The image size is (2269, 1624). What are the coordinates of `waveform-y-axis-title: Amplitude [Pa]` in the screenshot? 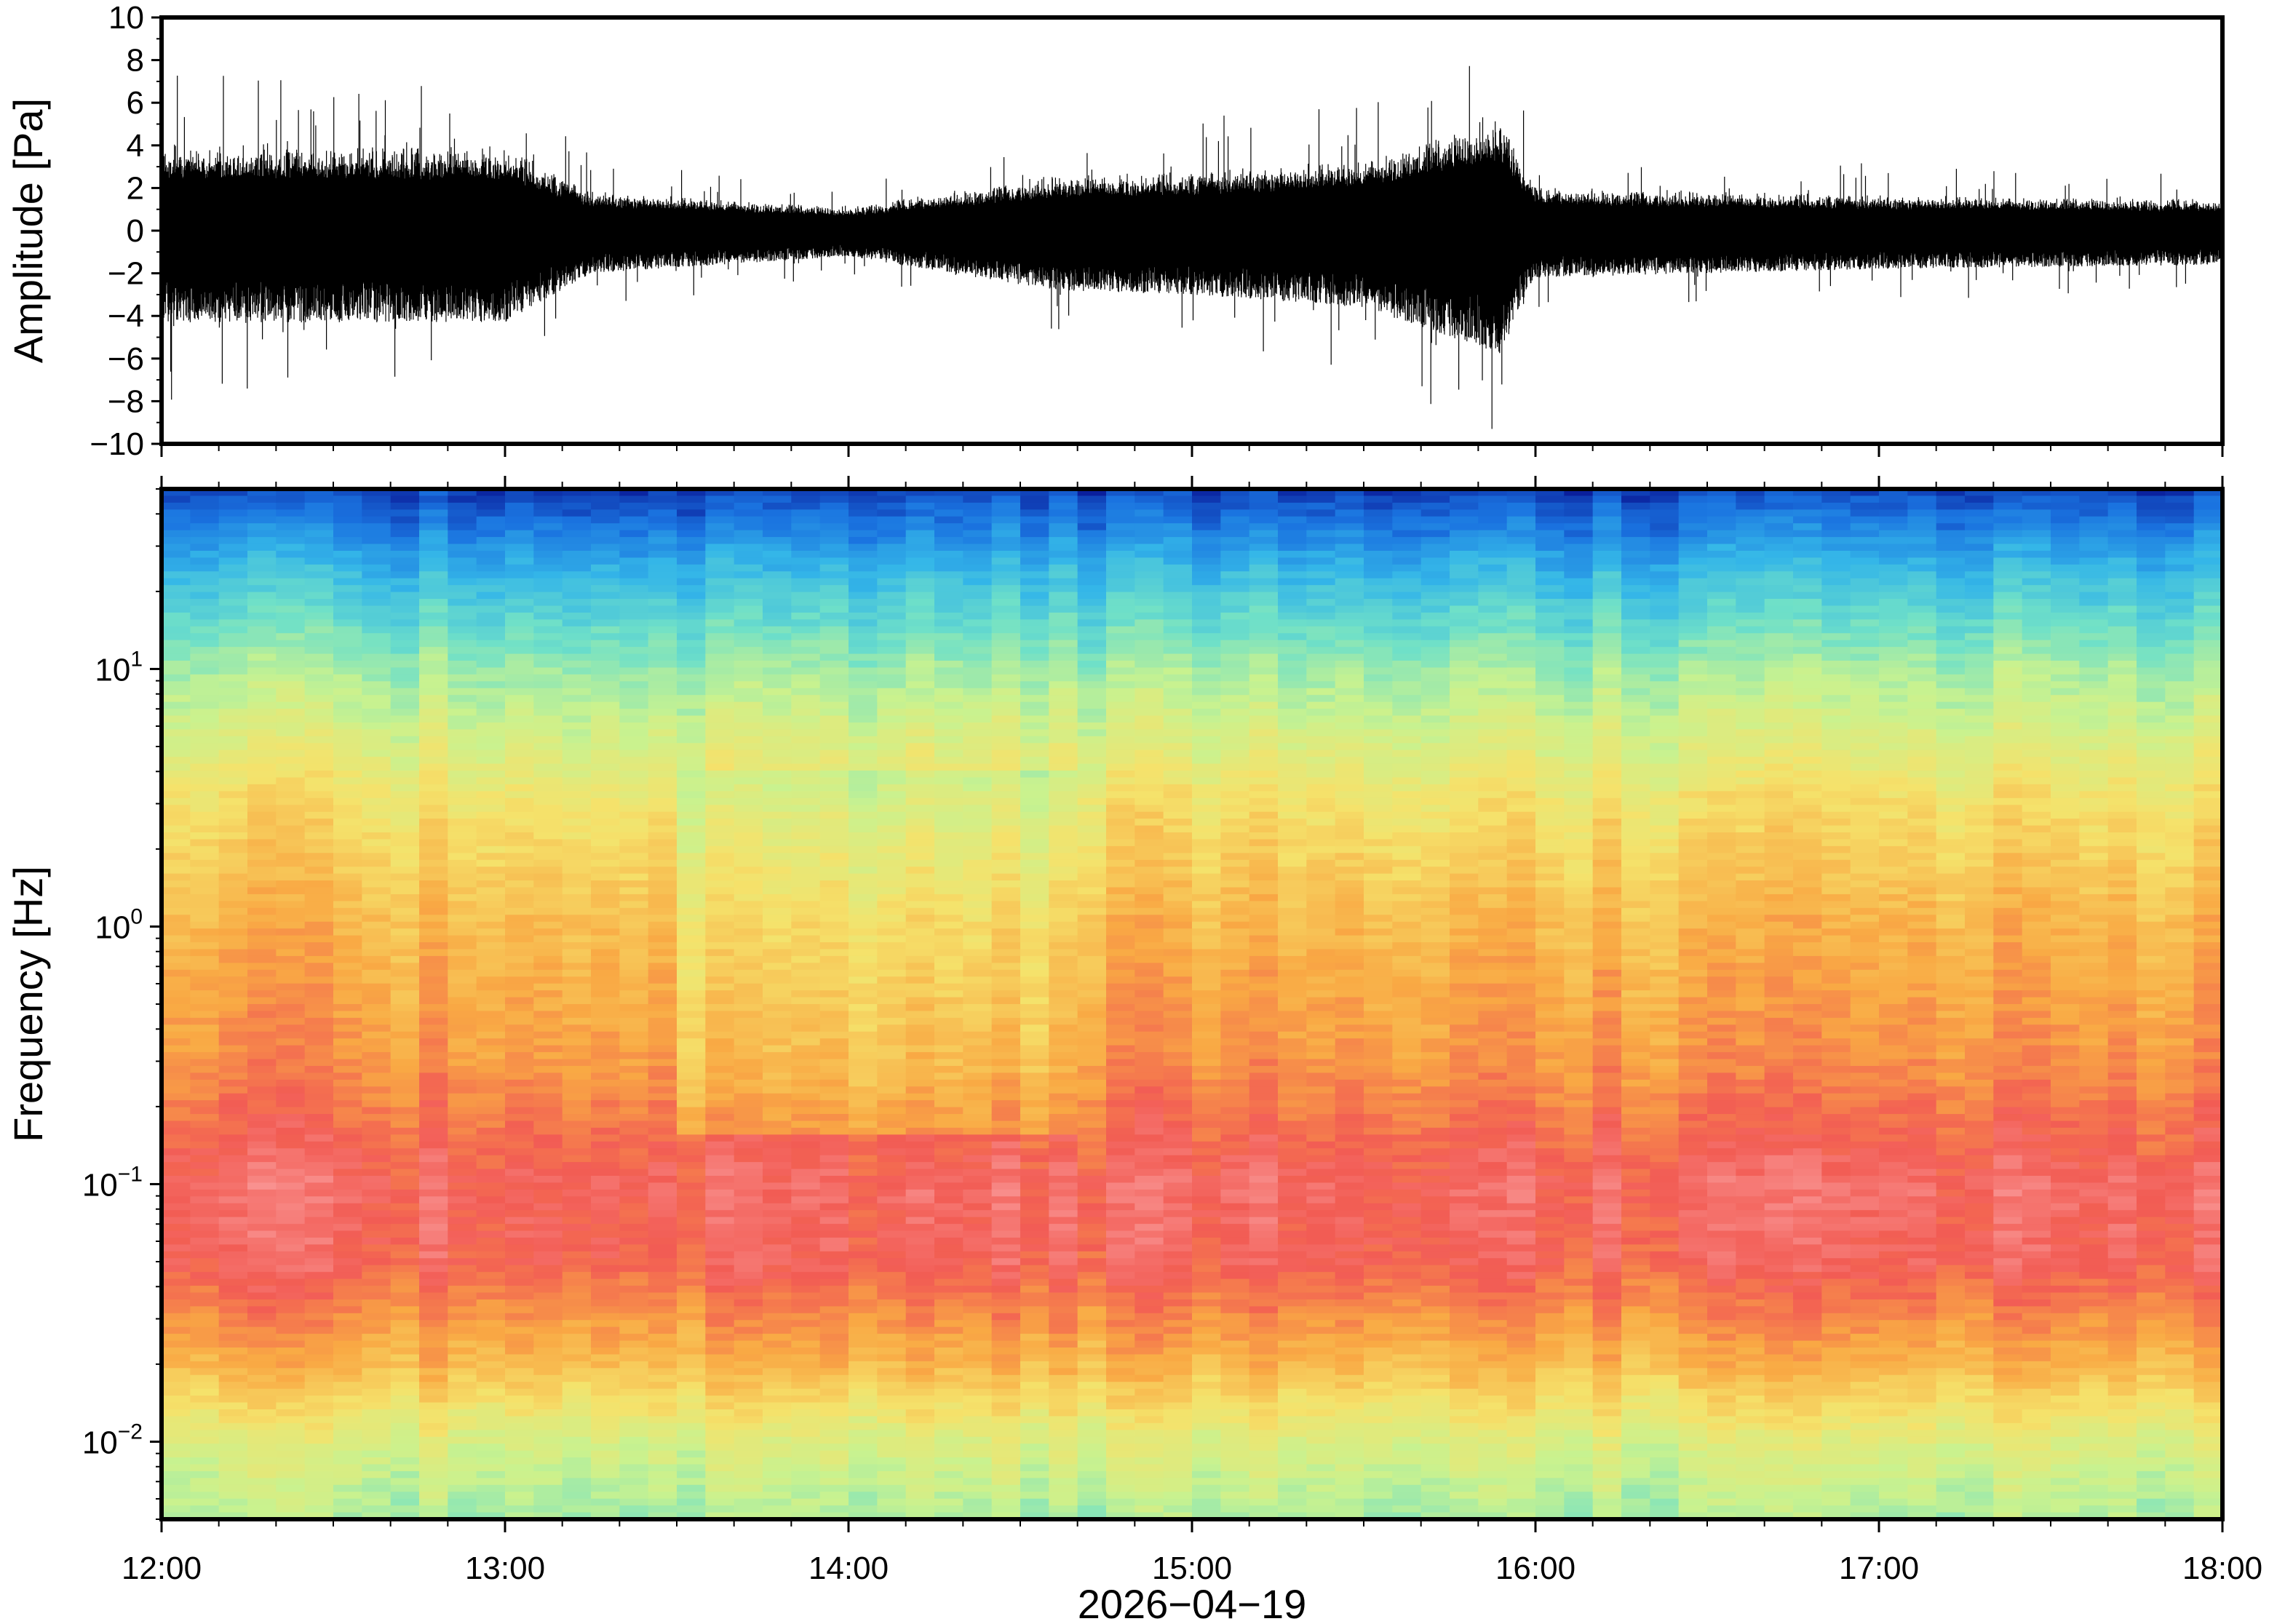 It's located at (28, 230).